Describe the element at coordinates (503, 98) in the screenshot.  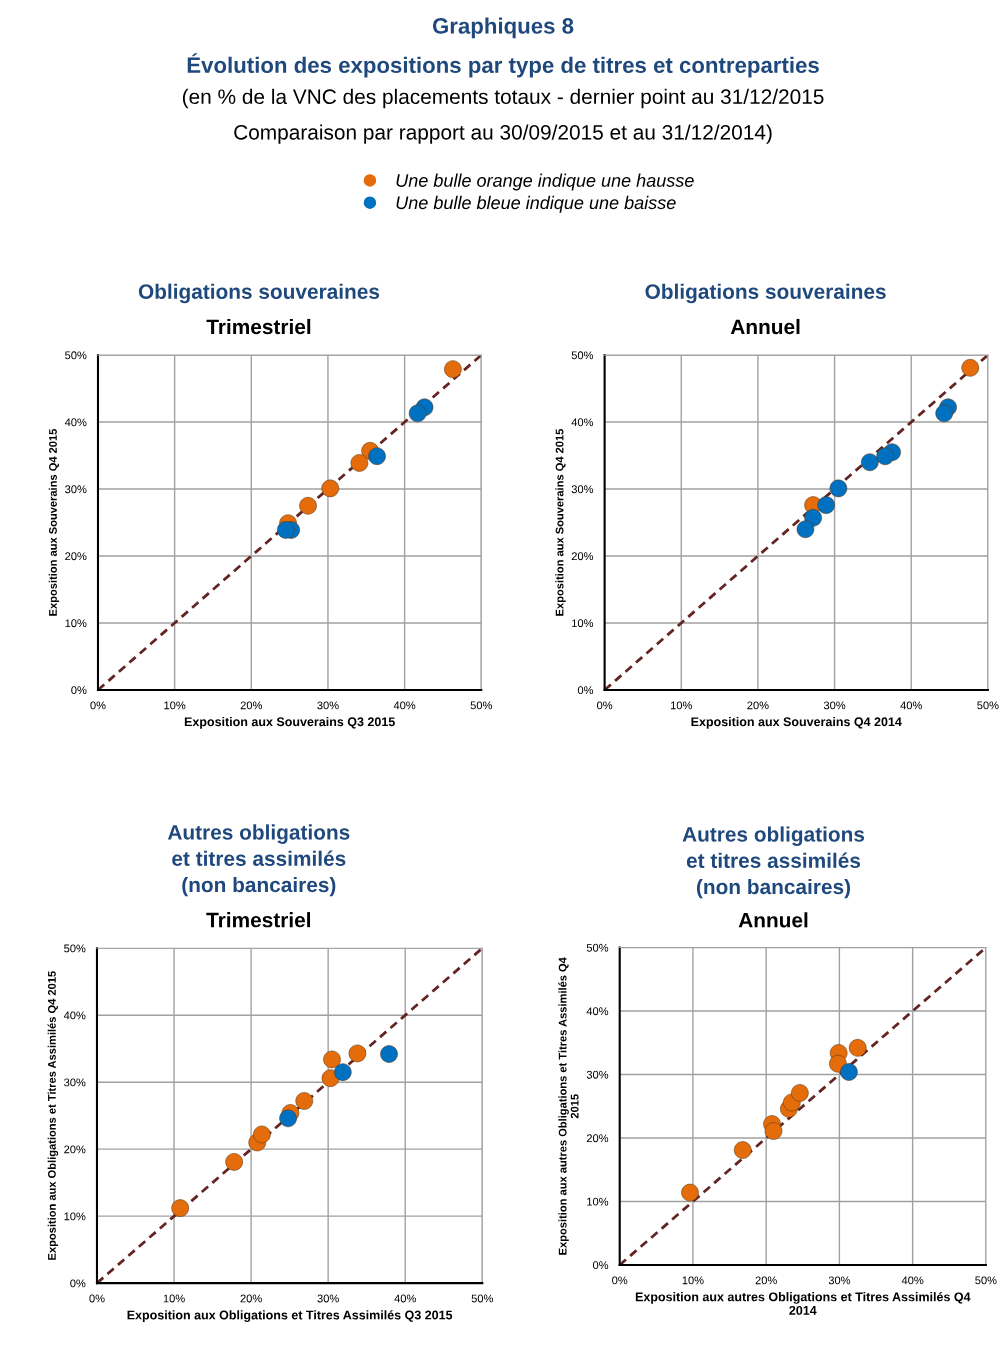
I see `text: (en % de la VNC des placements totaux - dernier point au 31/12/2015` at that location.